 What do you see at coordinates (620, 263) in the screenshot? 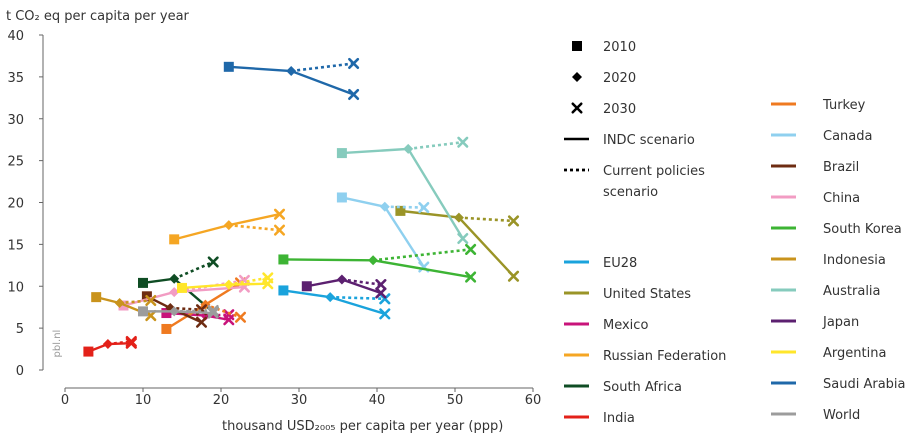
I see `legend-label-eu28: EU28` at bounding box center [620, 263].